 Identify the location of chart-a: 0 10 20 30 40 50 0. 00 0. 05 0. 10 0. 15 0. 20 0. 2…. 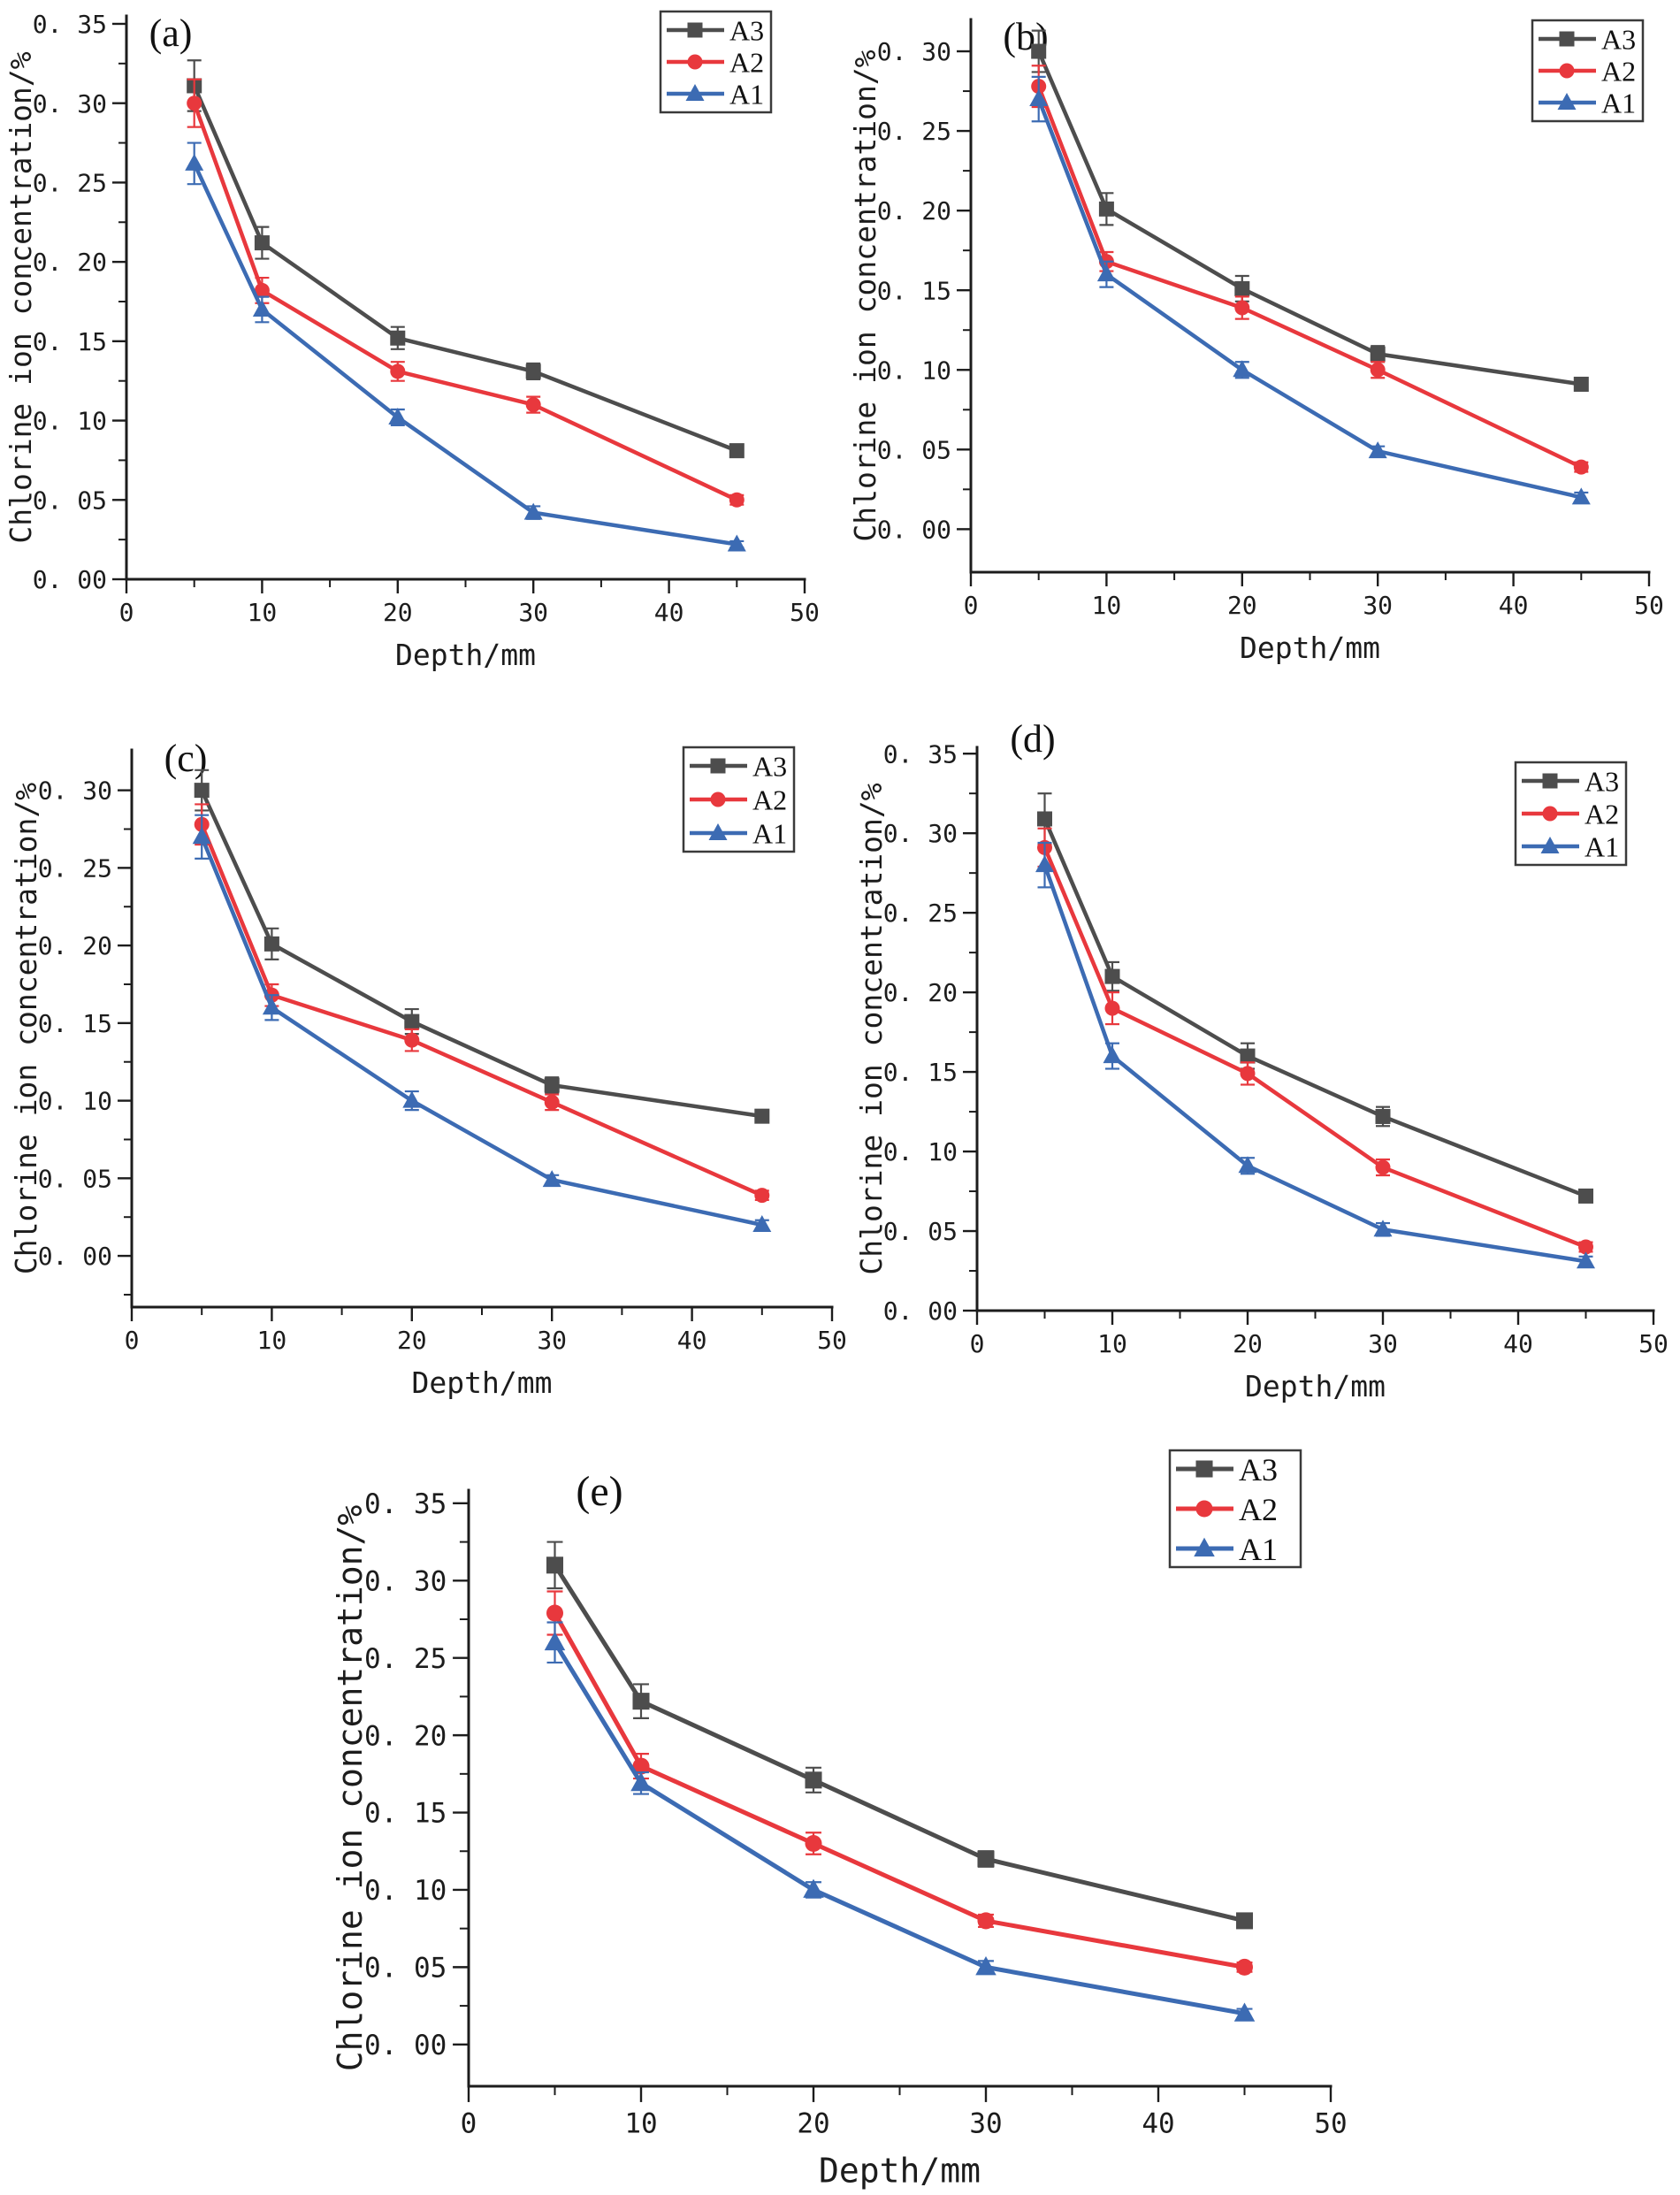
(412, 341).